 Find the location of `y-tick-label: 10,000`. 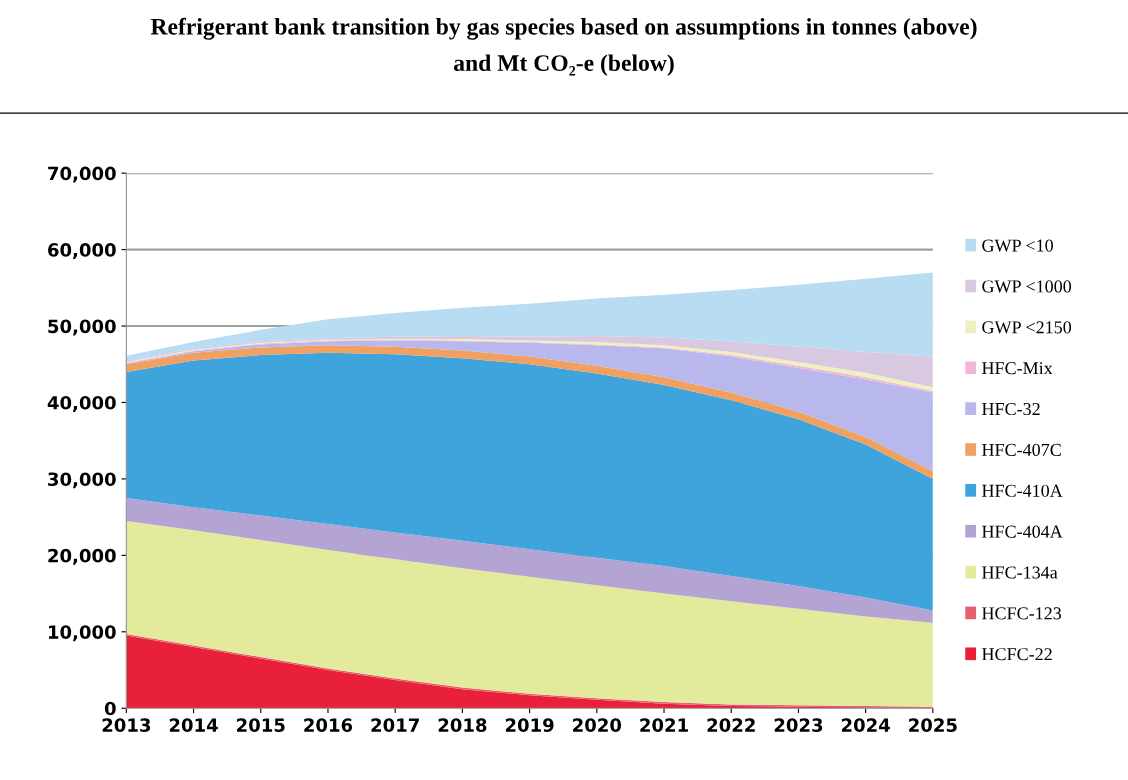

y-tick-label: 10,000 is located at coordinates (82, 633).